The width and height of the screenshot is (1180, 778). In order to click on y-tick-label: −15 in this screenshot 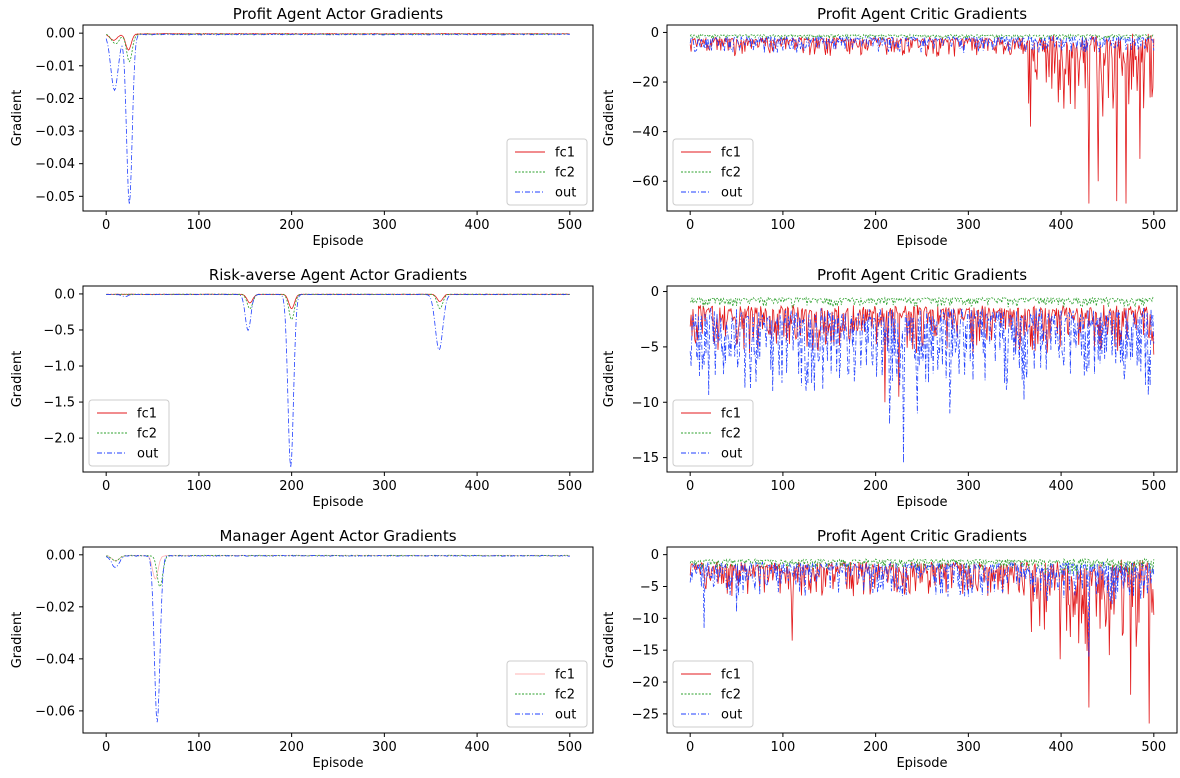, I will do `click(645, 458)`.